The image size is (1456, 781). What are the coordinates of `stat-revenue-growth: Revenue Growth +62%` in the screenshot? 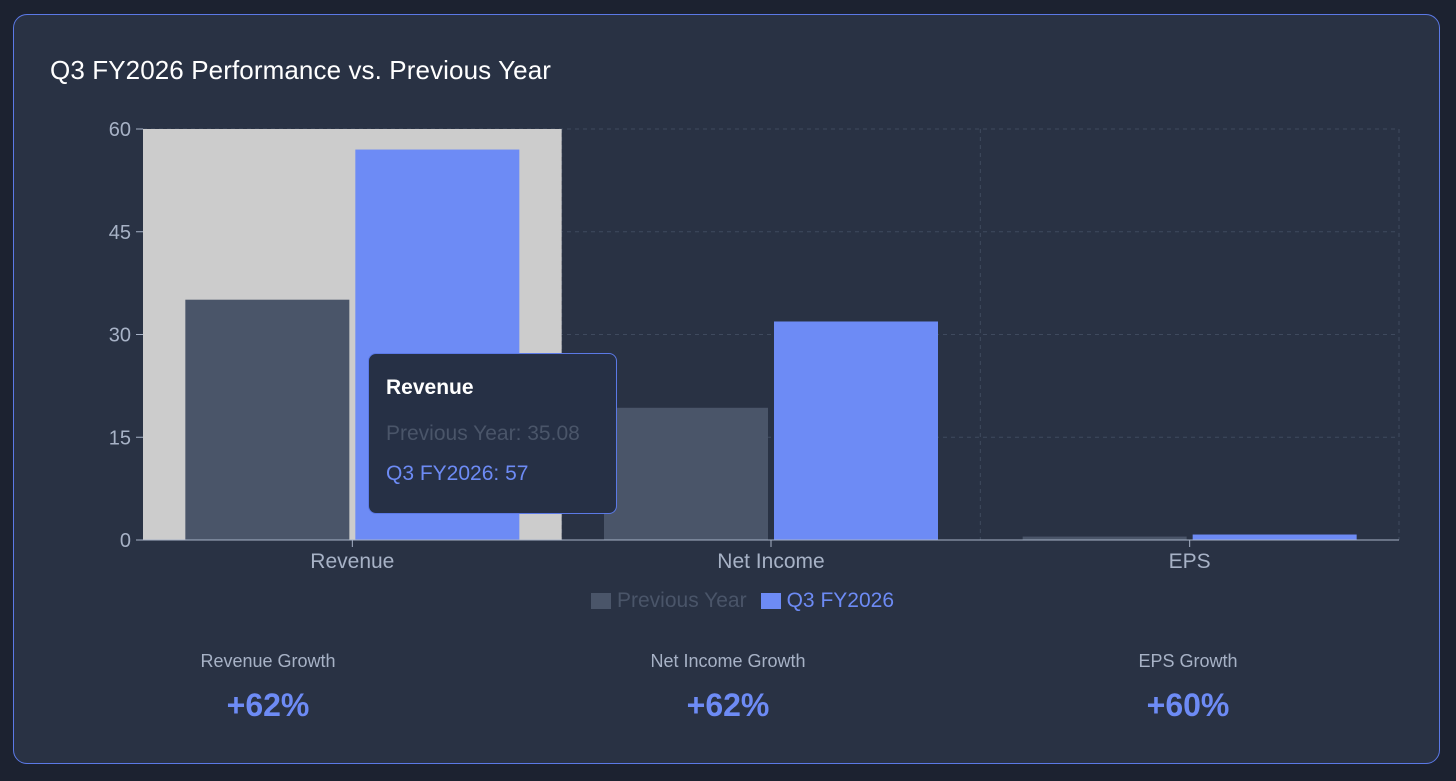 It's located at (268, 687).